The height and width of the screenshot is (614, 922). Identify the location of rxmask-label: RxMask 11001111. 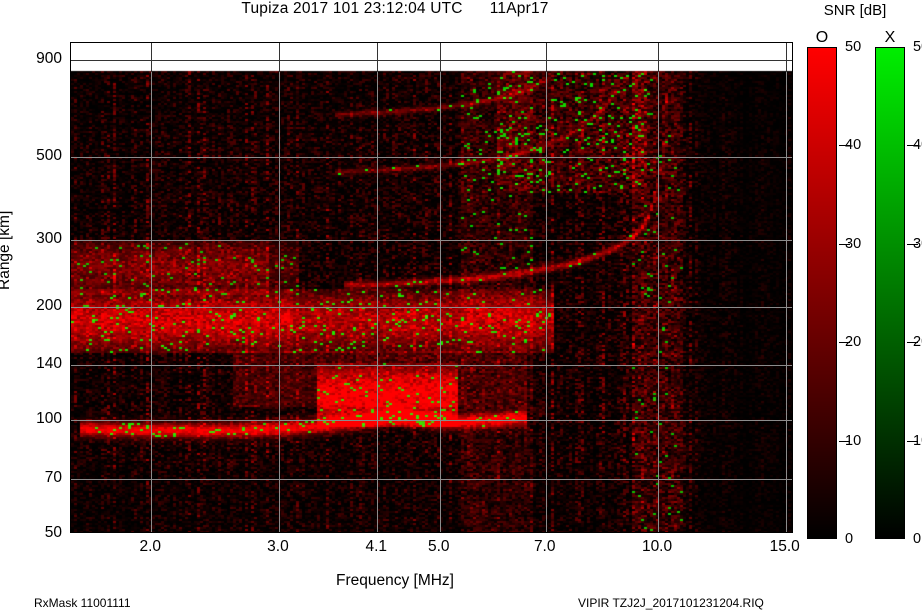
(82, 603).